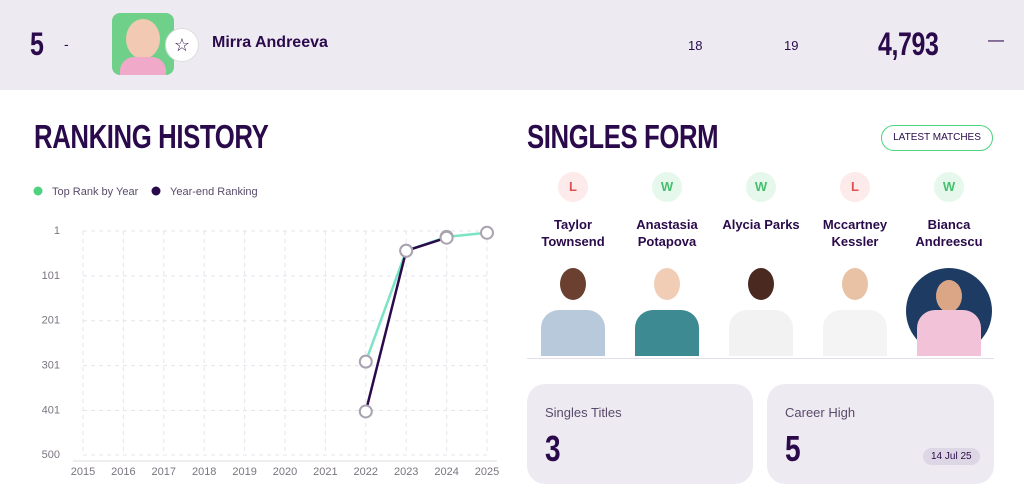  What do you see at coordinates (623, 136) in the screenshot?
I see `section-title: SINGLES FORM` at bounding box center [623, 136].